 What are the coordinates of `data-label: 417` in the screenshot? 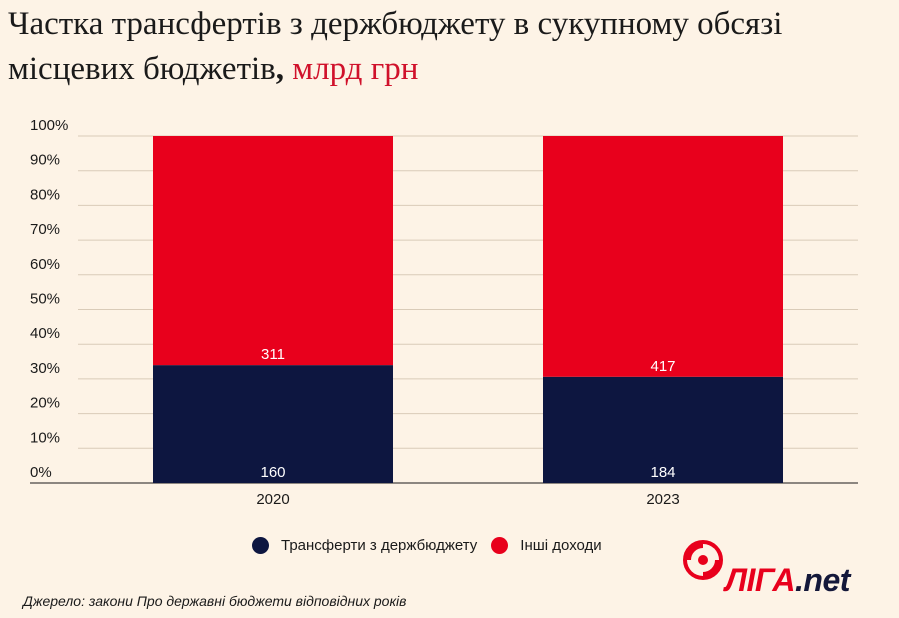 It's located at (662, 366).